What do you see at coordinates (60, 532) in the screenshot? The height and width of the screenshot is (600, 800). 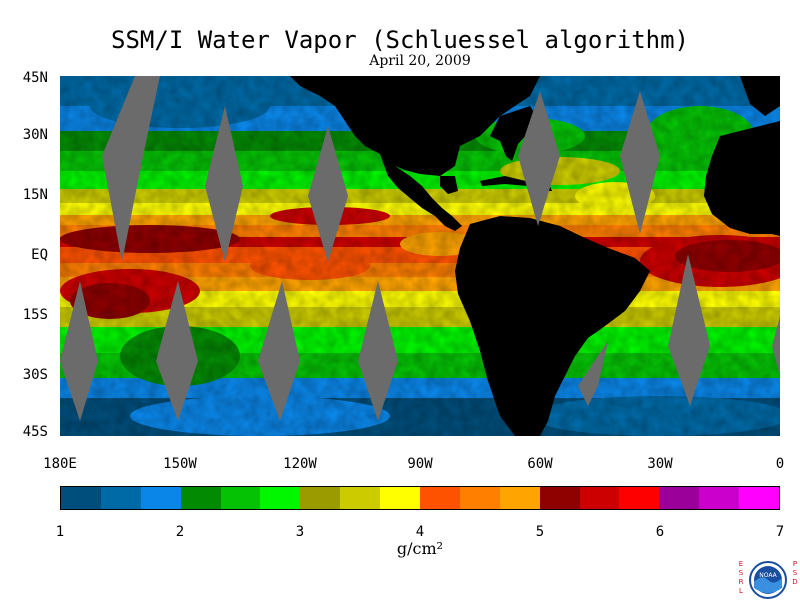 I see `colorbar-tick-1: 1` at bounding box center [60, 532].